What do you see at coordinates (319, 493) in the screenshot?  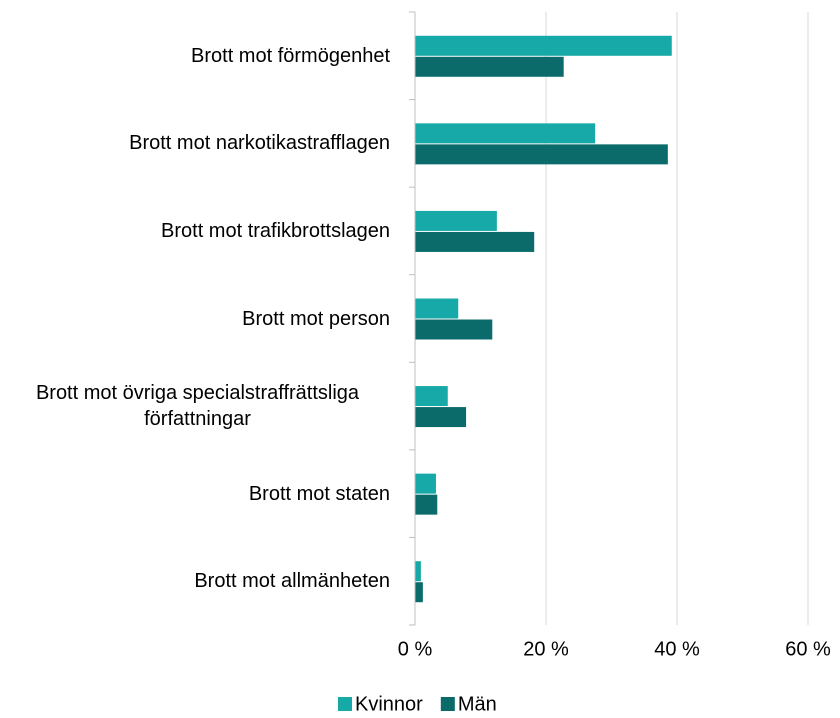 I see `y-tick-label: Brott mot staten` at bounding box center [319, 493].